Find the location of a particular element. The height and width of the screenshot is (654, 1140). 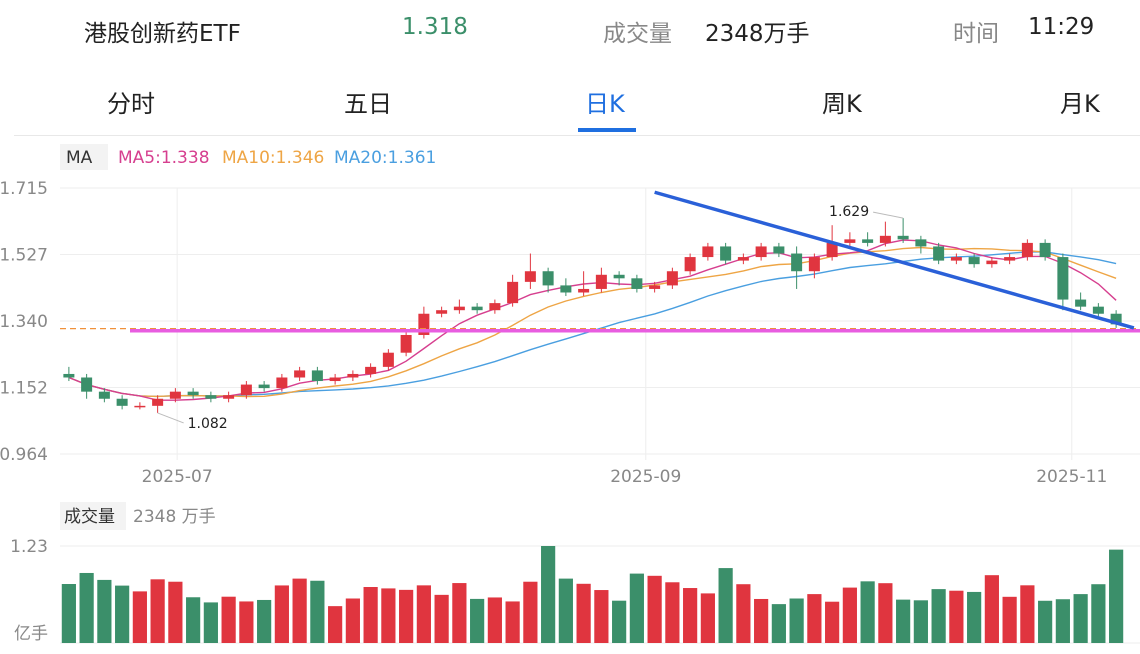

tab-monthly-k: 月K is located at coordinates (1080, 104).